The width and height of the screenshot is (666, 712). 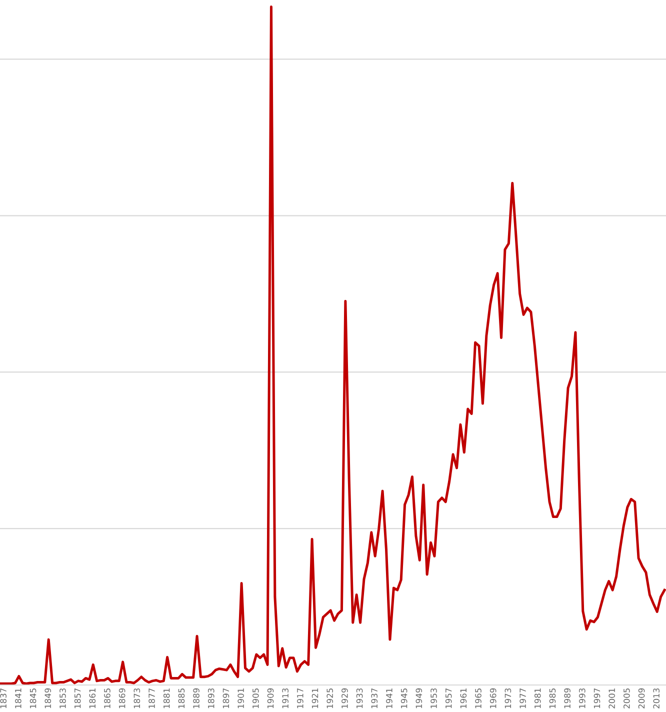 I want to click on x-tick-label: 1937, so click(x=374, y=698).